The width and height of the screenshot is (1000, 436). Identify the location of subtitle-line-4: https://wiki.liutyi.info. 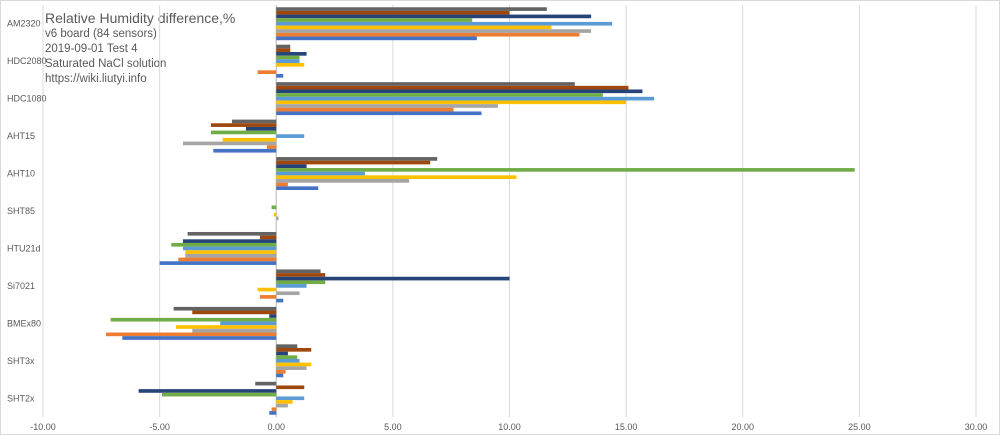
(96, 79).